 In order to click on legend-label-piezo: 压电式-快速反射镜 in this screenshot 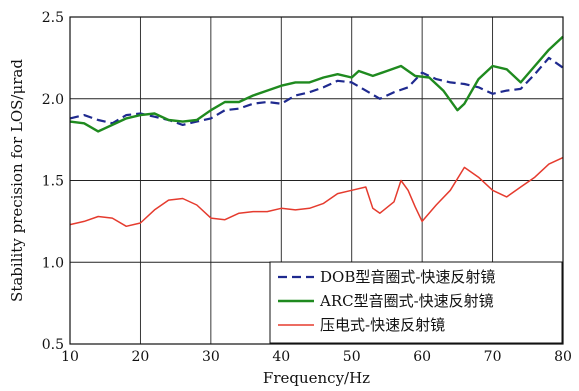, I will do `click(382, 325)`.